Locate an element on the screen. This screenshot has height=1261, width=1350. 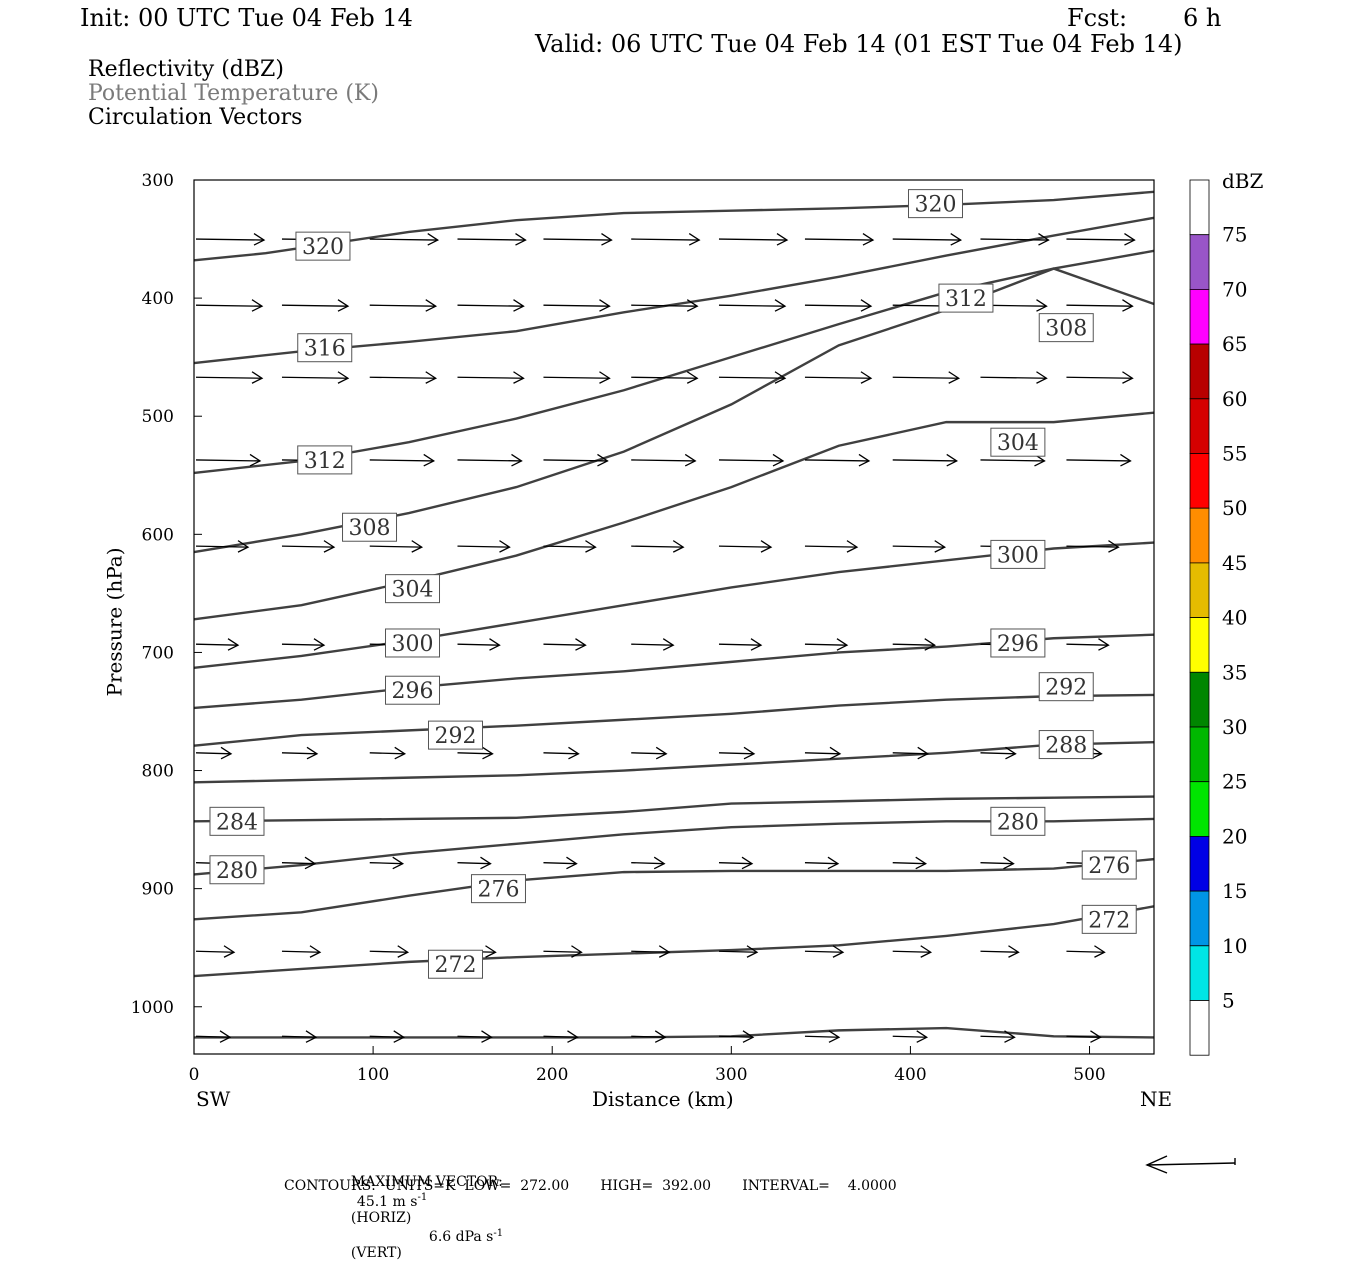
x-axis-left-end: SW is located at coordinates (213, 1099).